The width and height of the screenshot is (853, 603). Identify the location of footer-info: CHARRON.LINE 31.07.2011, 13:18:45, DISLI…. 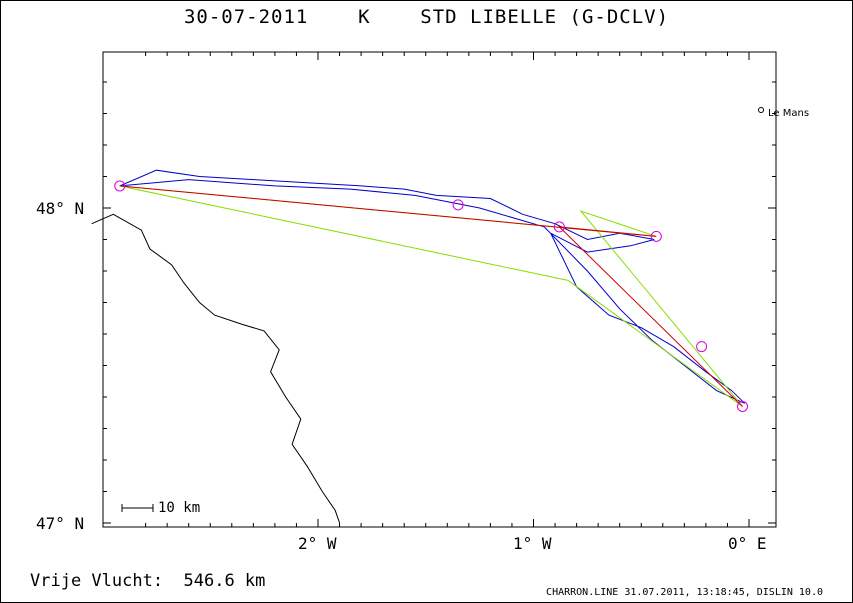
(684, 592).